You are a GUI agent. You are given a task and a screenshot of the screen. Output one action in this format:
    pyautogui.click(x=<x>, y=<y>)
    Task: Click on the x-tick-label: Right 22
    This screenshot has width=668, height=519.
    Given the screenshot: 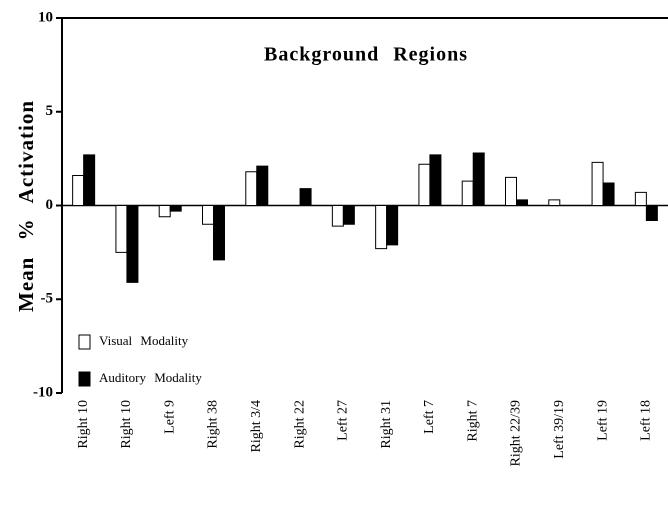 What is the action you would take?
    pyautogui.click(x=299, y=424)
    